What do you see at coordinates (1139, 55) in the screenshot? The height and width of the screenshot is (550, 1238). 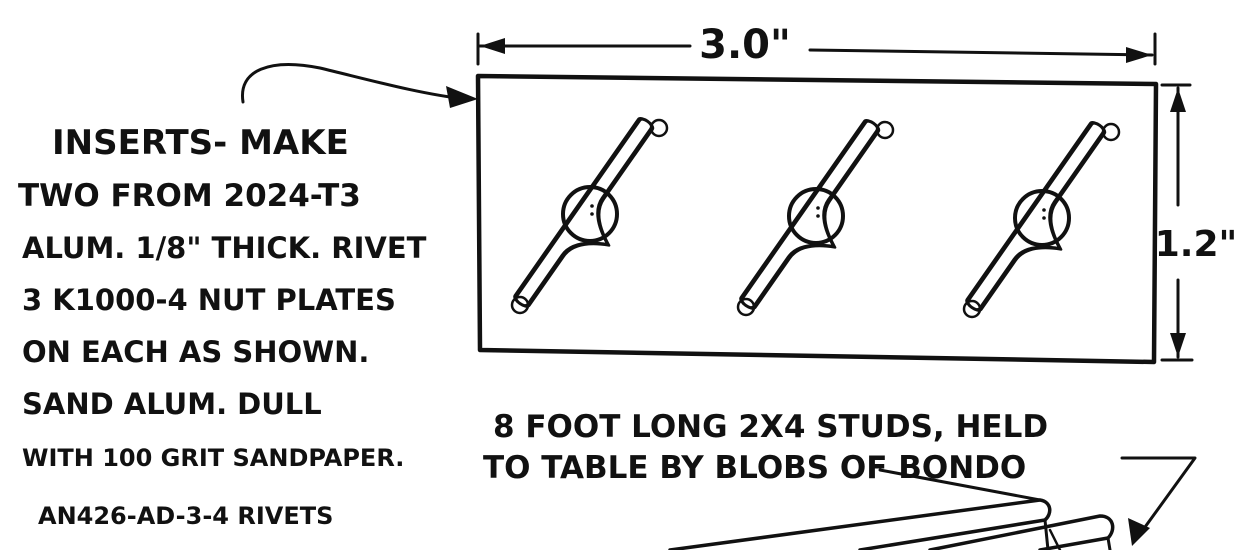 I see `width-arrowhead-right` at bounding box center [1139, 55].